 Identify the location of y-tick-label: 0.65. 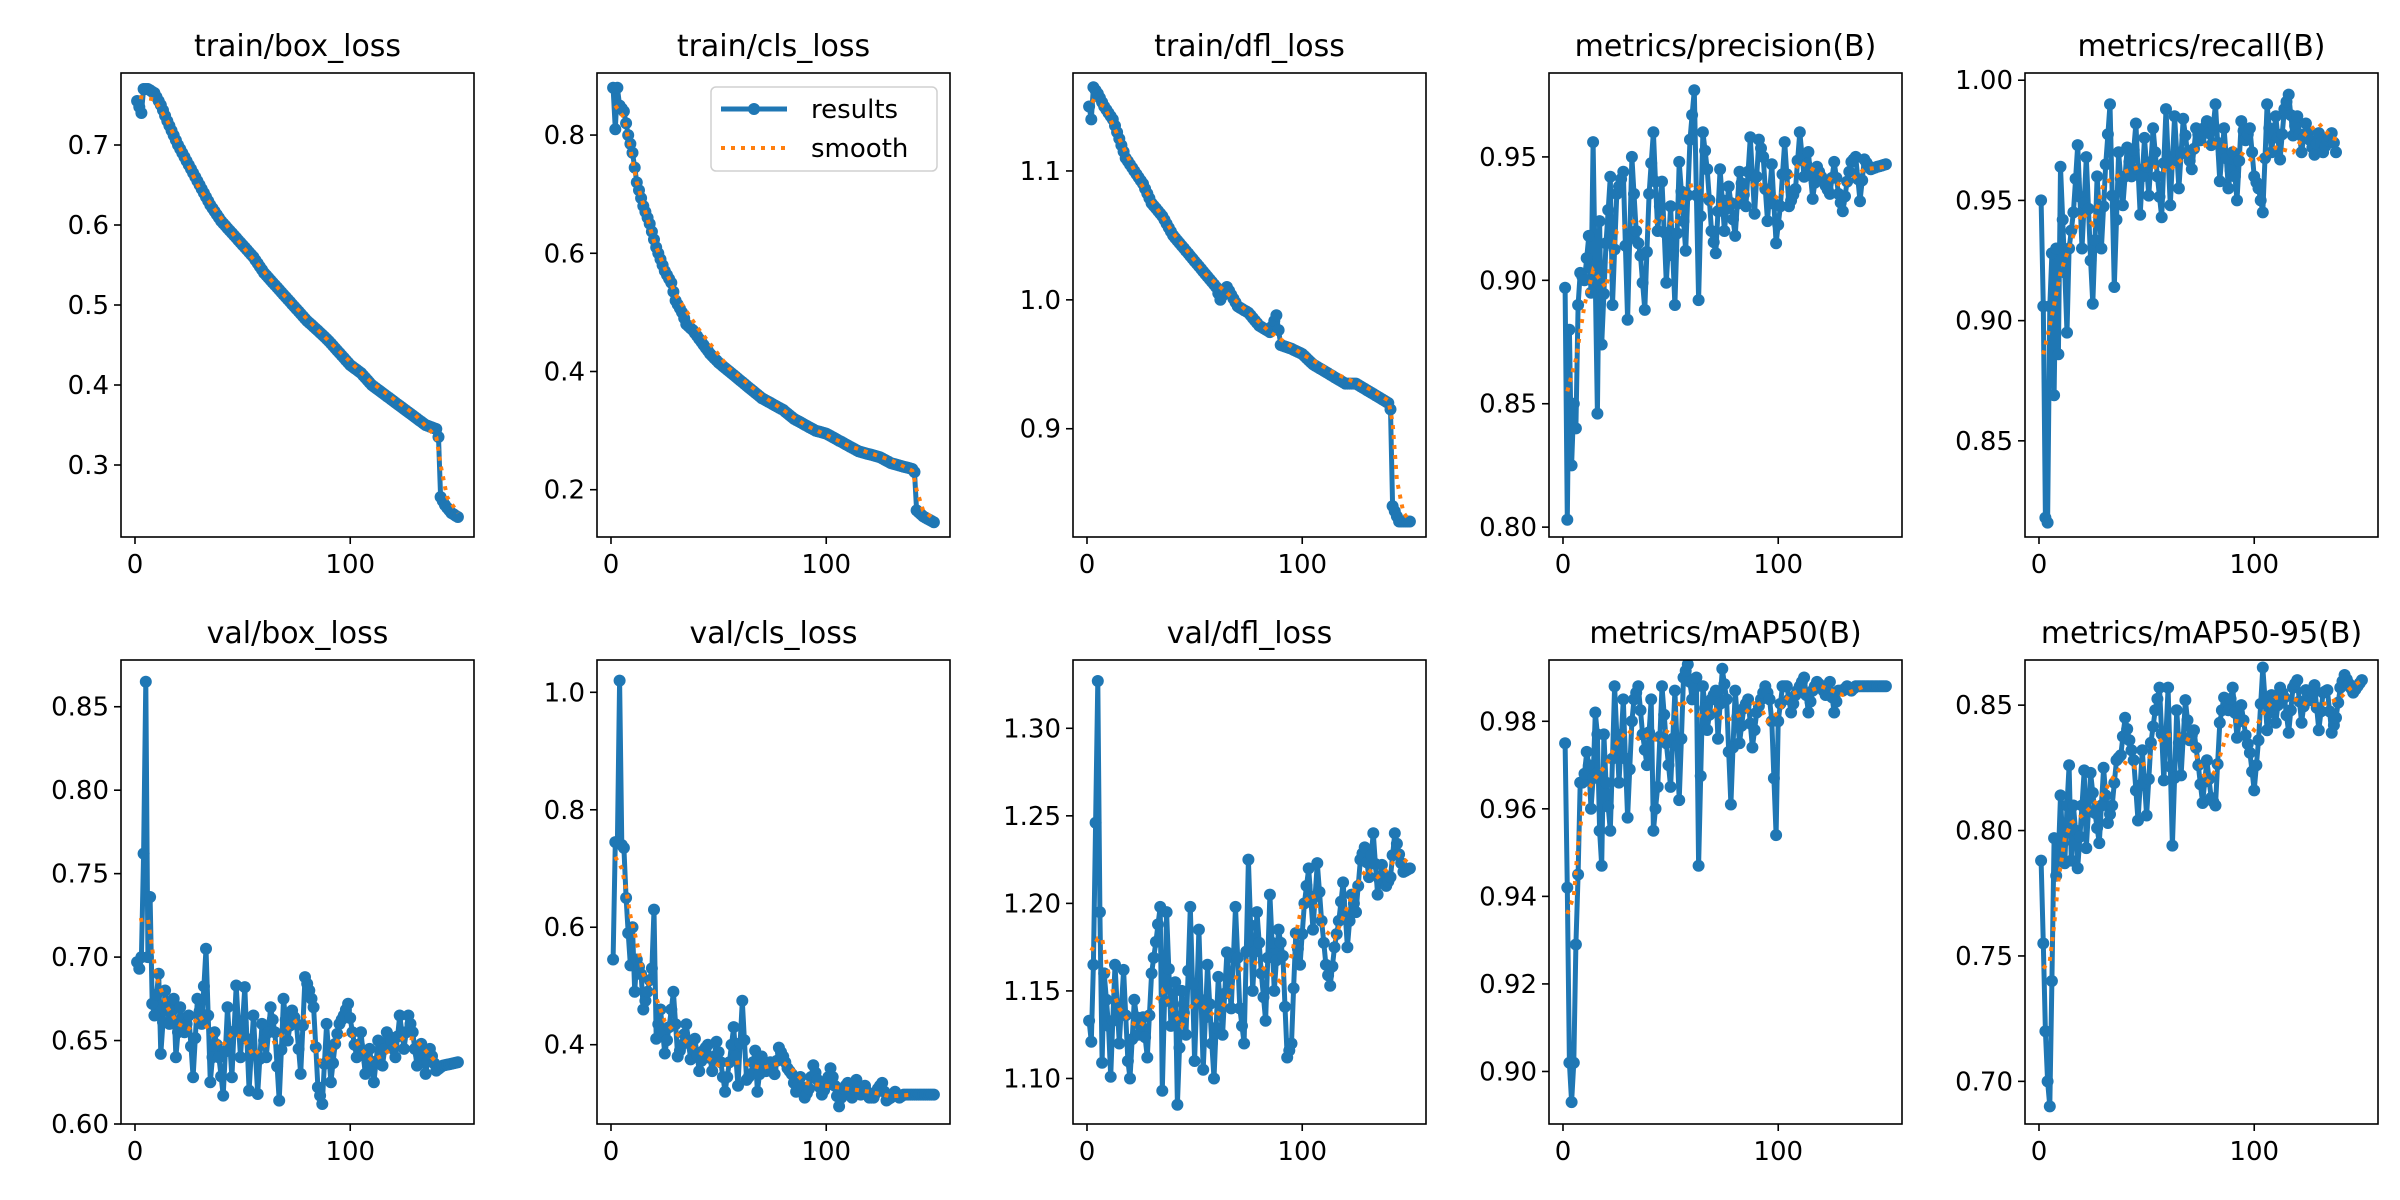
(80, 1042).